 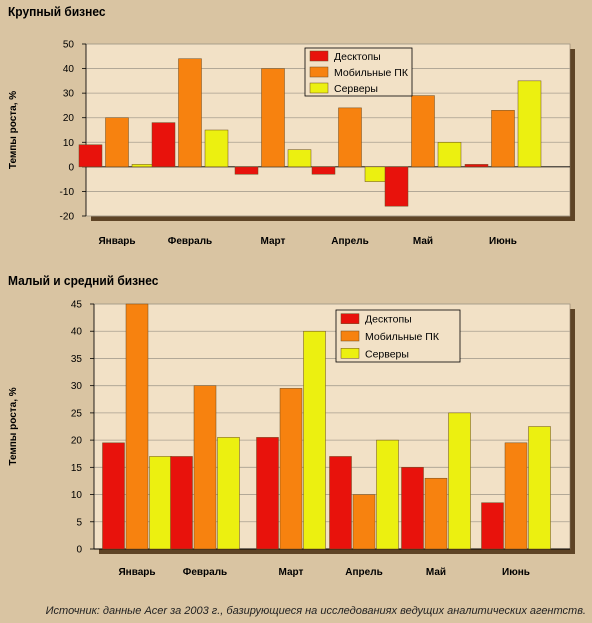 What do you see at coordinates (79, 522) in the screenshot?
I see `y-tick-label: 5` at bounding box center [79, 522].